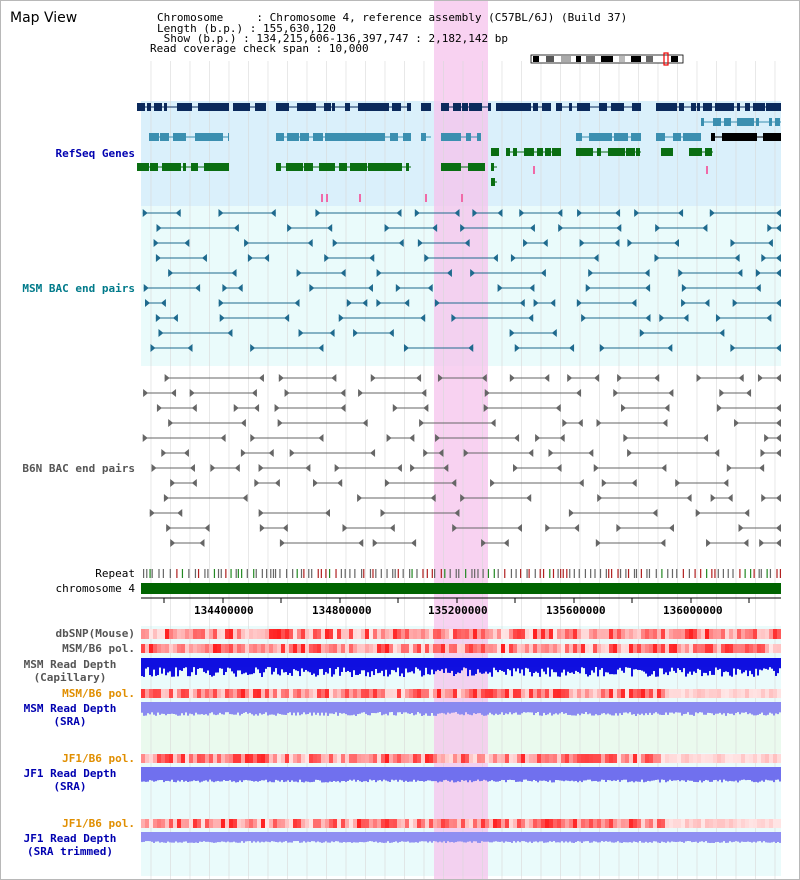 This screenshot has width=800, height=880. Describe the element at coordinates (98, 823) in the screenshot. I see `track-label-jf1-b6-pol-2: JF1/B6 pol.` at that location.